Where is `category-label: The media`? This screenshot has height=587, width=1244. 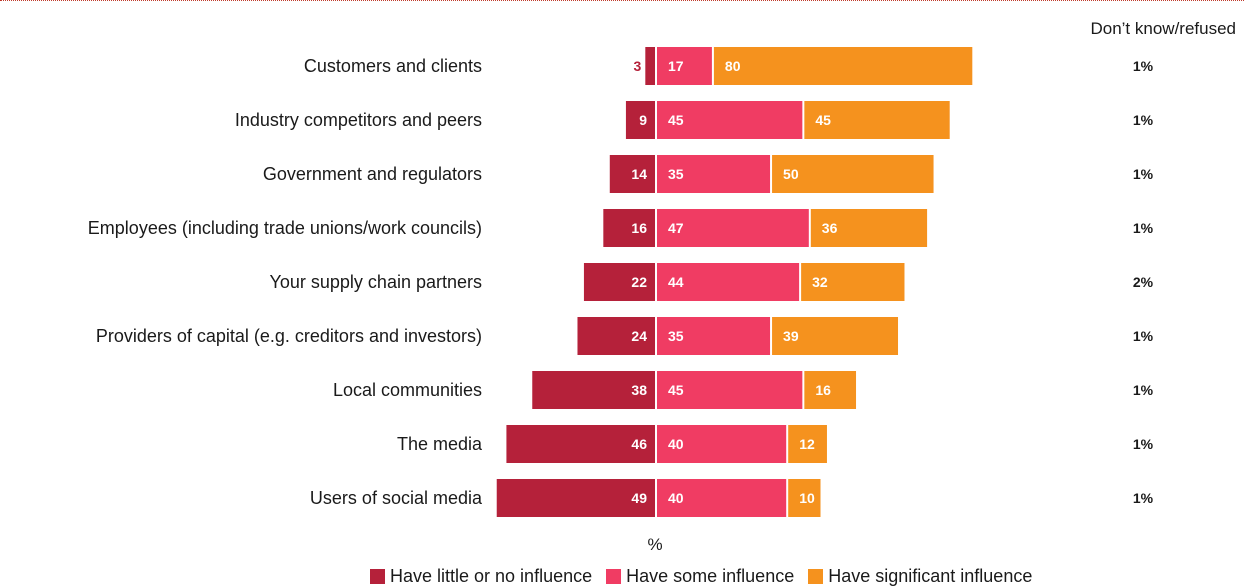 category-label: The media is located at coordinates (440, 444).